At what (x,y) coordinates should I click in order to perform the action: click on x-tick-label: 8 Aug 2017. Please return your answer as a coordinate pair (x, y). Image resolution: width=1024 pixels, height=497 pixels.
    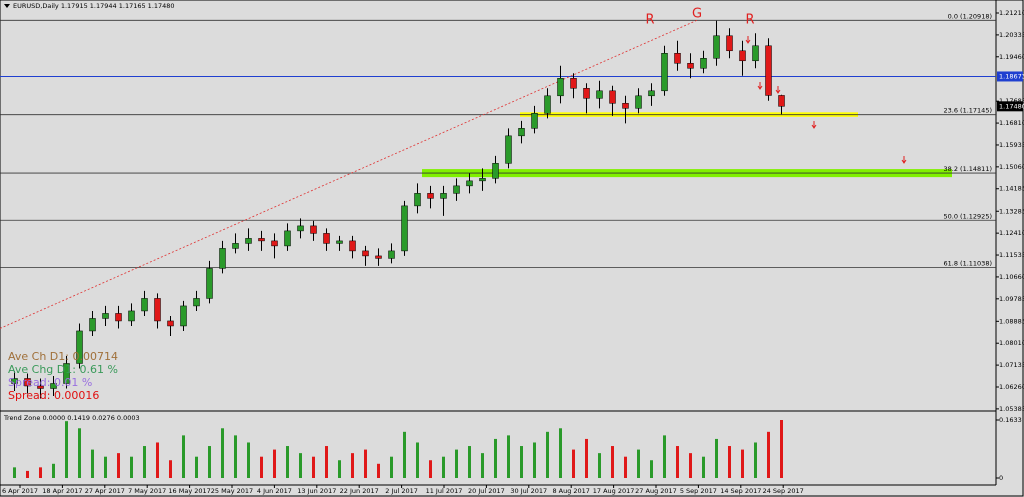
    Looking at the image, I should click on (571, 491).